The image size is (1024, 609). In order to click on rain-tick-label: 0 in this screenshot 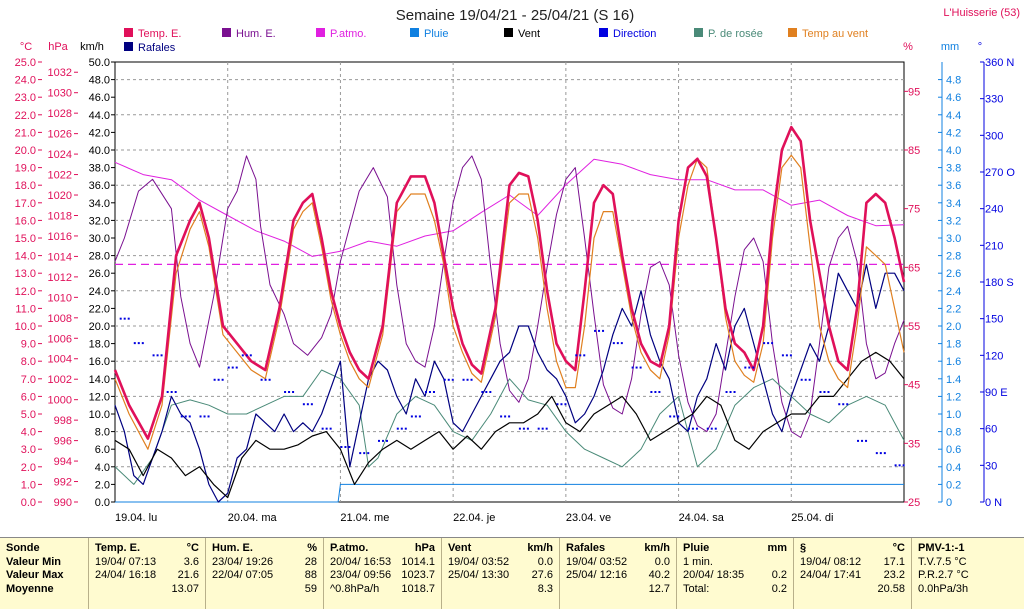, I will do `click(949, 503)`.